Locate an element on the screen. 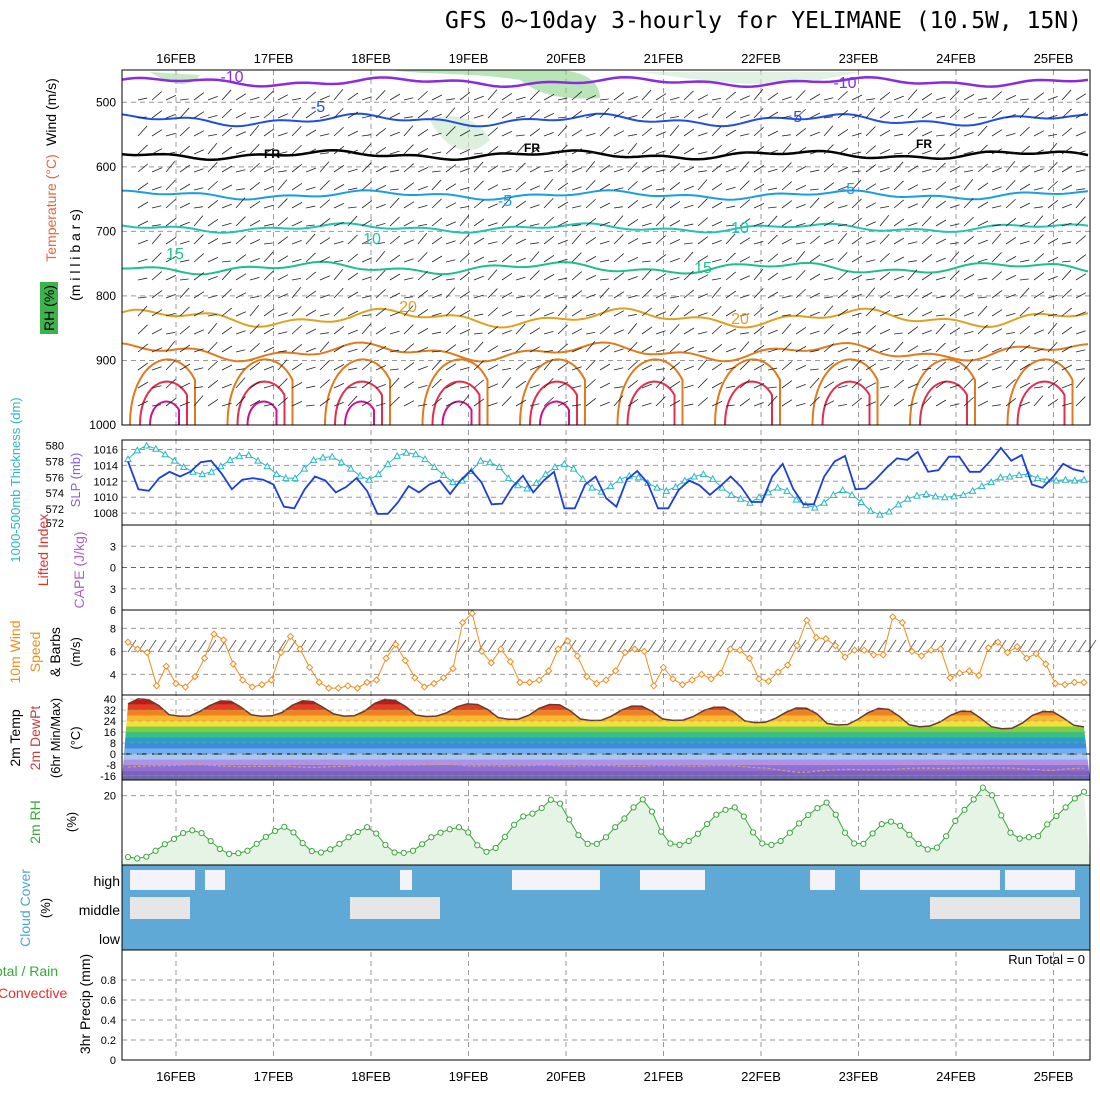 The height and width of the screenshot is (1100, 1100). temperature-line is located at coordinates (606, 714).